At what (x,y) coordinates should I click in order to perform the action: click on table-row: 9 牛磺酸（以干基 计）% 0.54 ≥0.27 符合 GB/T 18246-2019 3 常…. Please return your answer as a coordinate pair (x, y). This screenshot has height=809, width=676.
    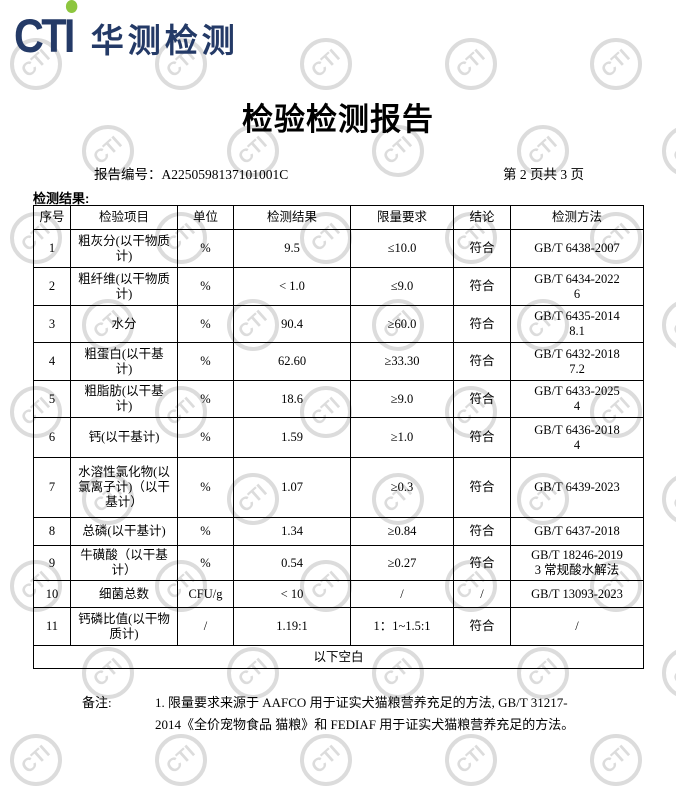
    Looking at the image, I should click on (338, 563).